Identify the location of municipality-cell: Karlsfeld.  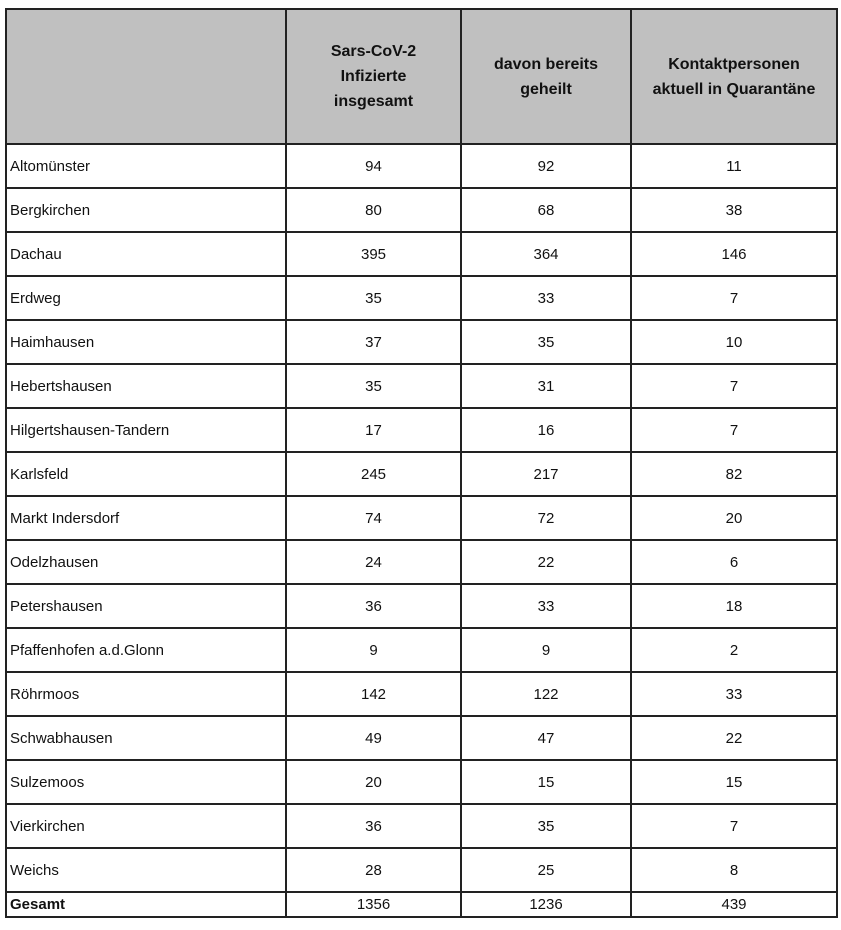
(146, 474).